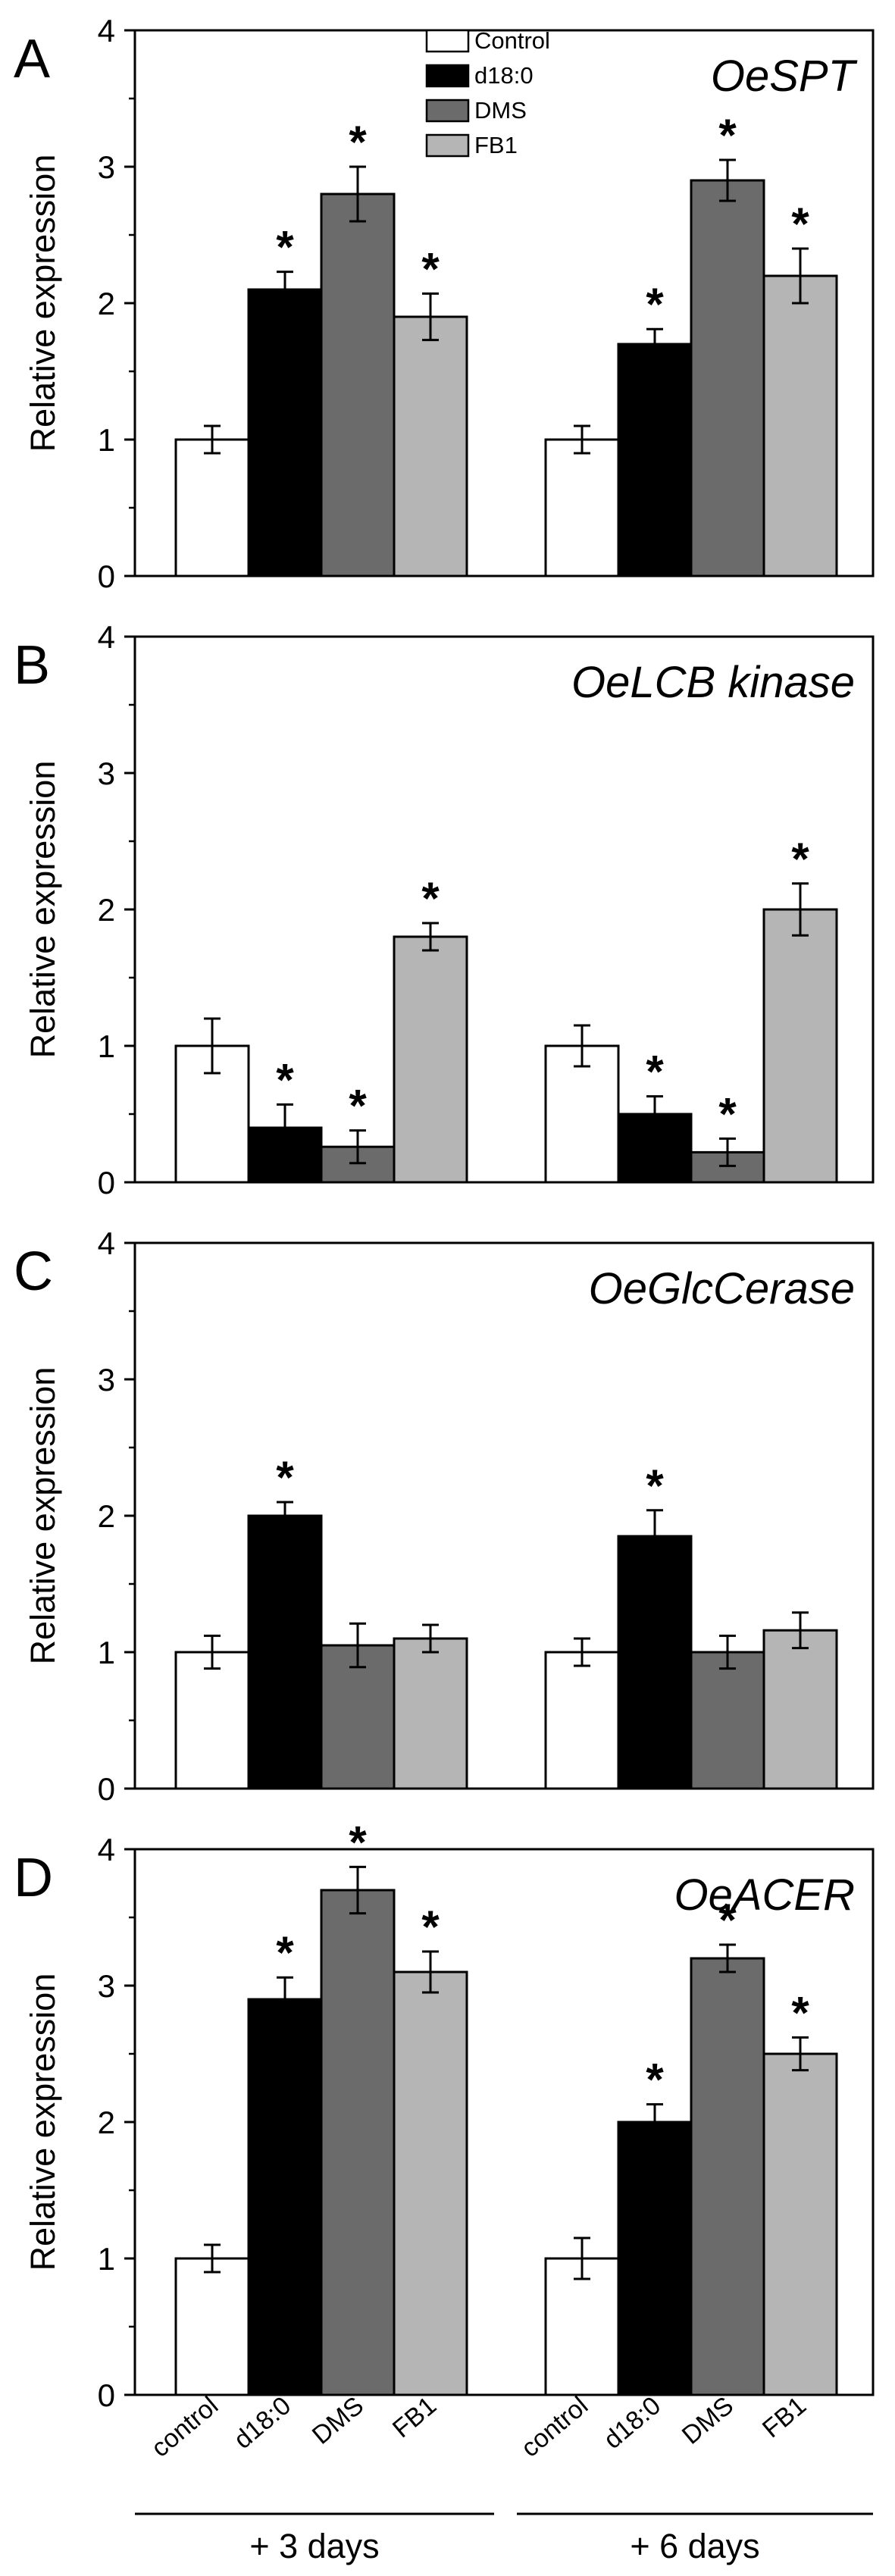 The height and width of the screenshot is (2576, 895). What do you see at coordinates (504, 75) in the screenshot?
I see `legend-label-d180: d18:0` at bounding box center [504, 75].